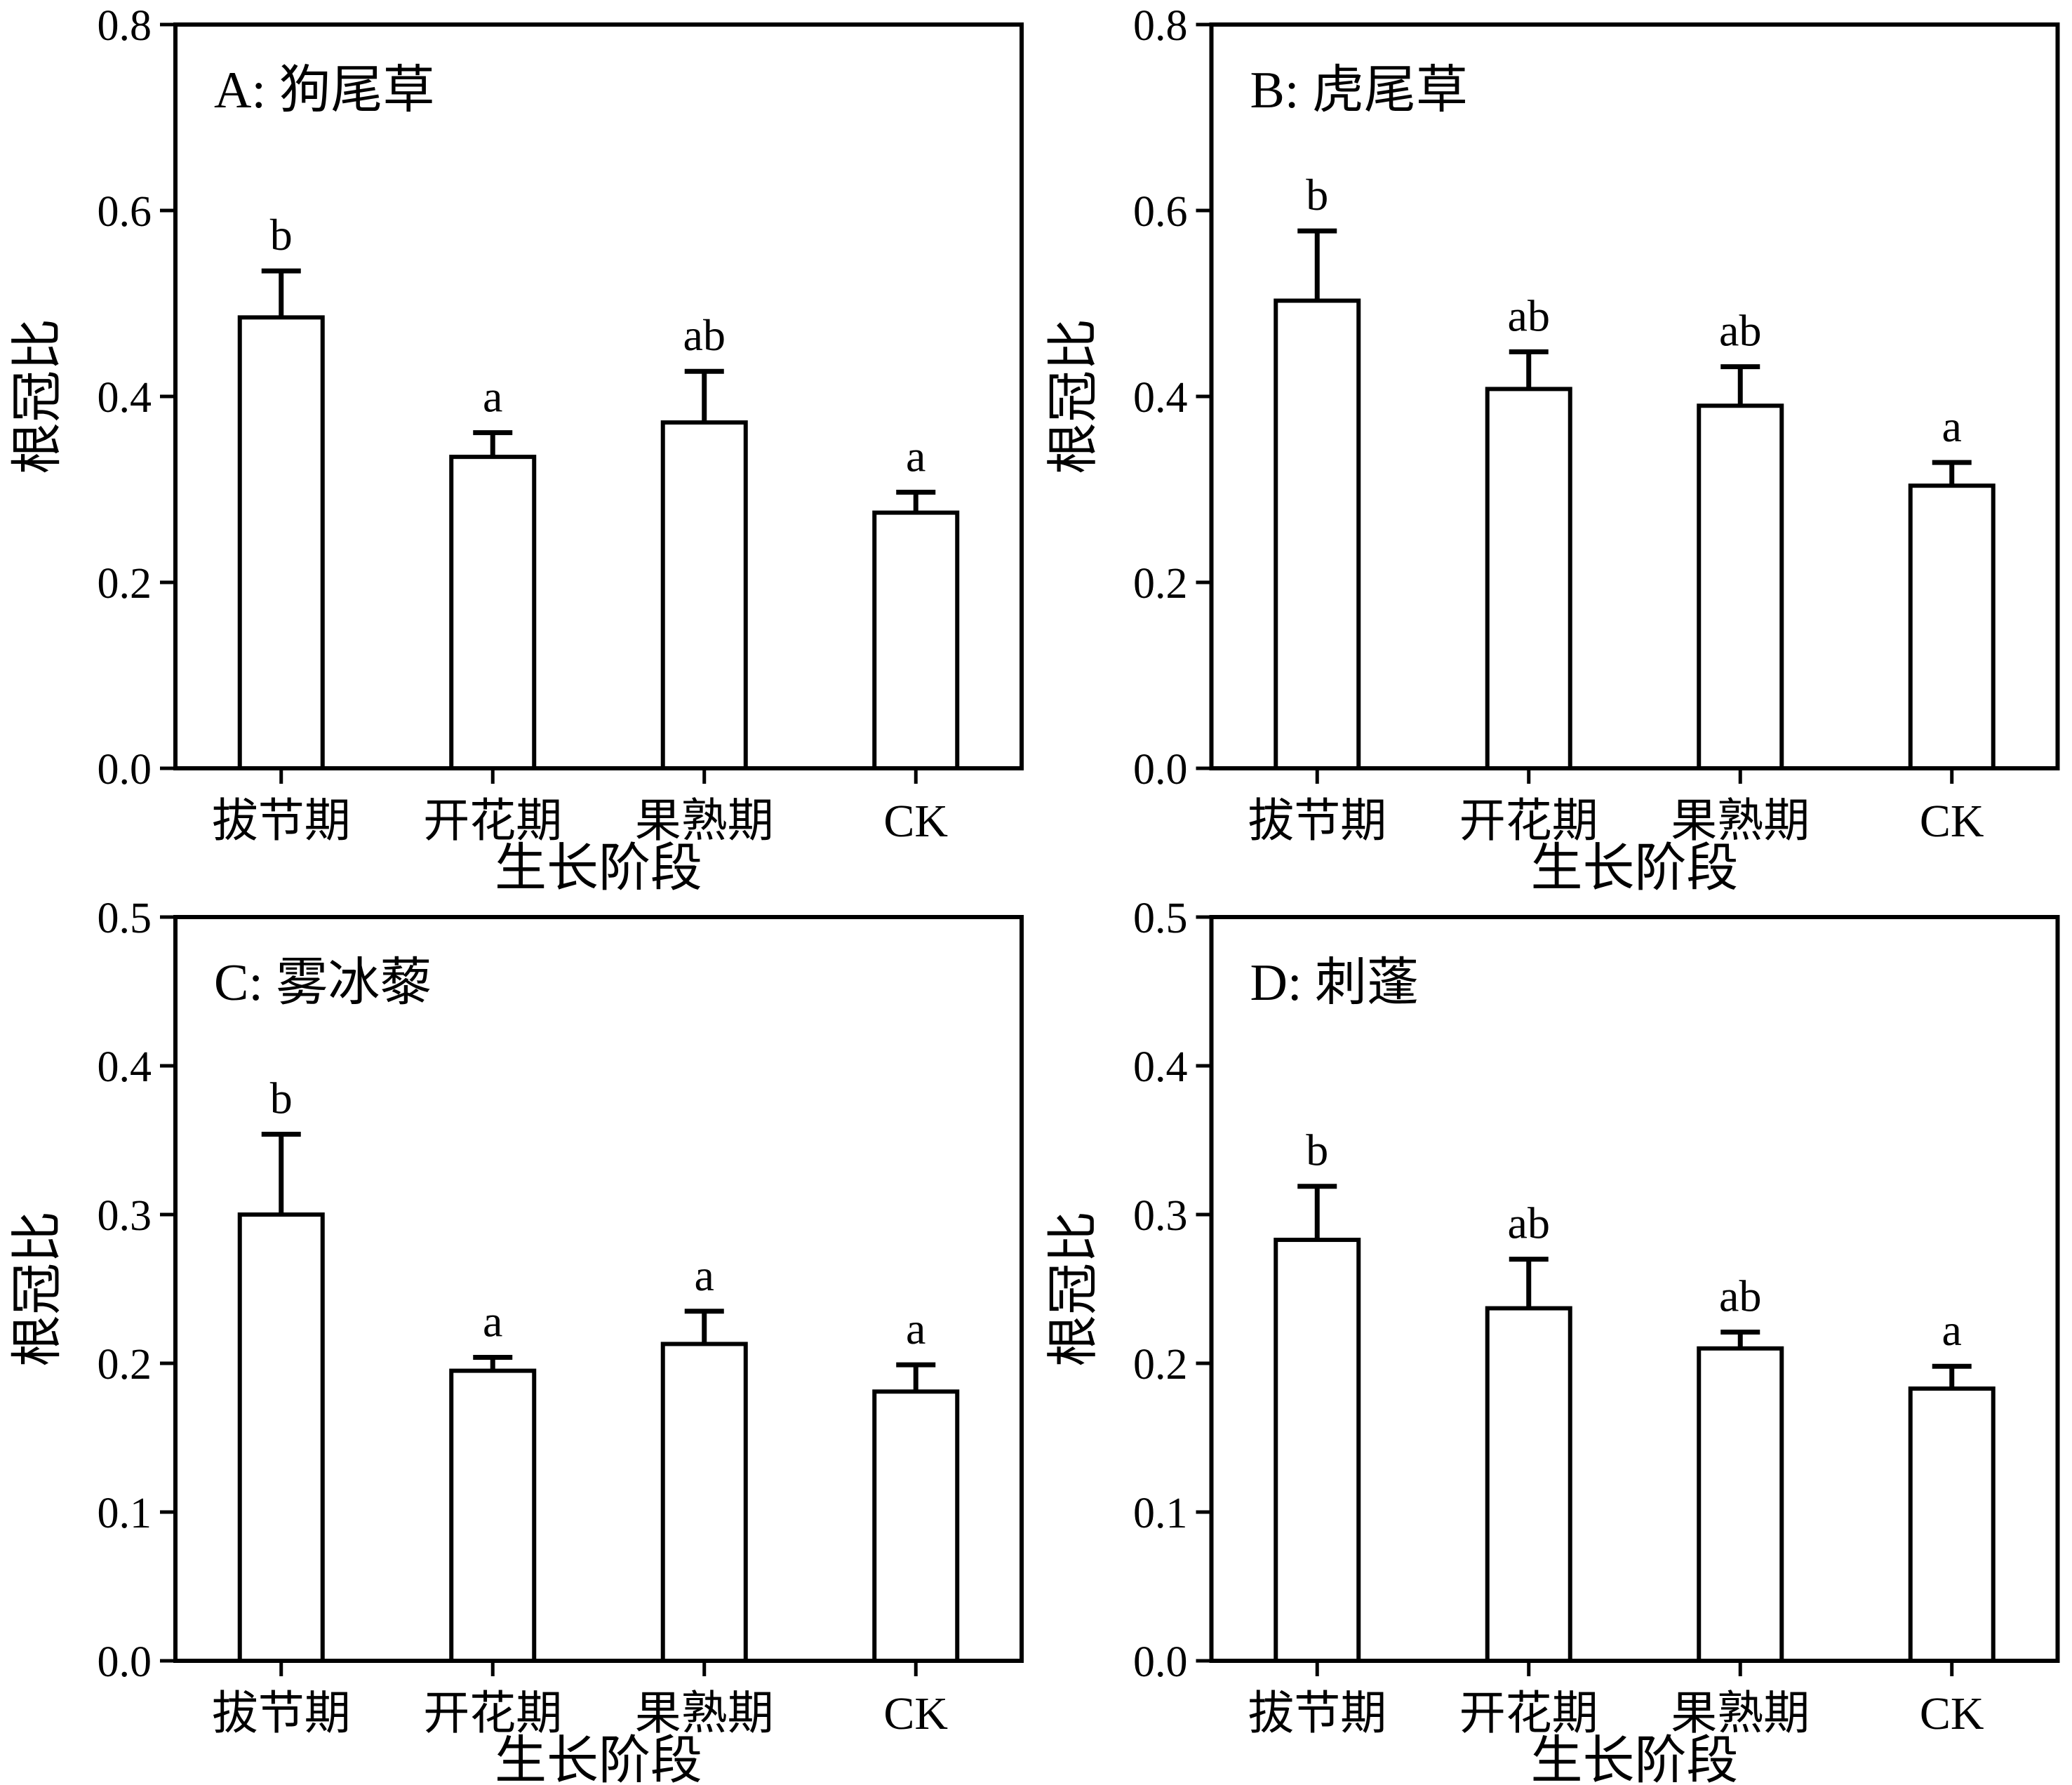 The image size is (2072, 1785). What do you see at coordinates (1334, 983) in the screenshot?
I see `panel-label: D: 刺蓬` at bounding box center [1334, 983].